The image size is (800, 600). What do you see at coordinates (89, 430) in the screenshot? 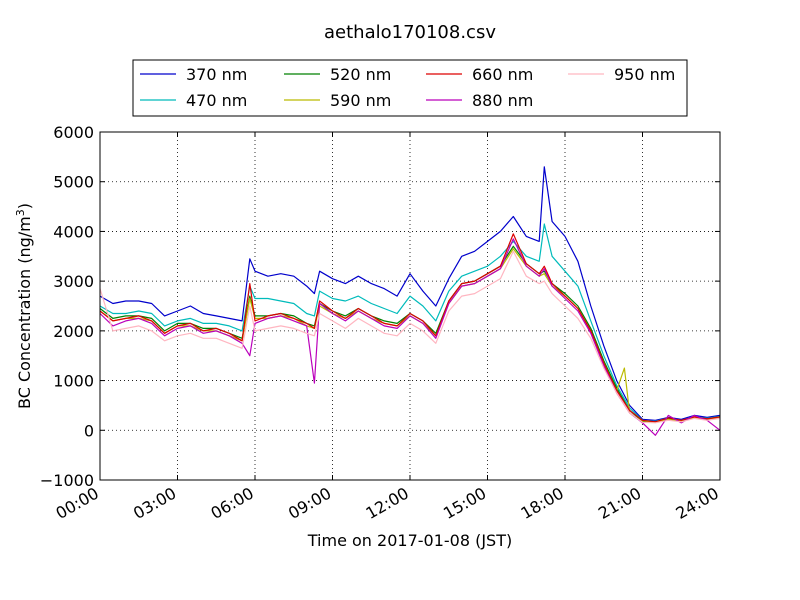
I see `y-tick-label: 0` at bounding box center [89, 430].